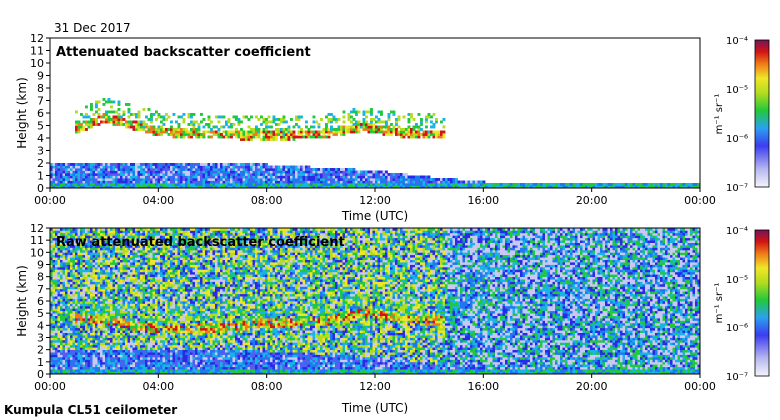 The image size is (780, 420). What do you see at coordinates (90, 410) in the screenshot?
I see `footer-label: Kumpula CL51 ceilometer` at bounding box center [90, 410].